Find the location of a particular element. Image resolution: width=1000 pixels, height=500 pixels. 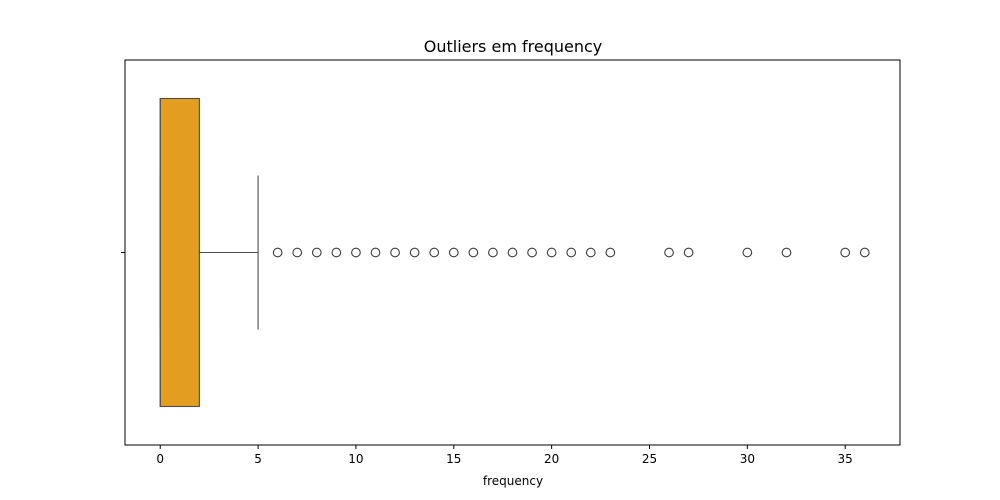

chart-title: Outliers em frequency is located at coordinates (513, 46).